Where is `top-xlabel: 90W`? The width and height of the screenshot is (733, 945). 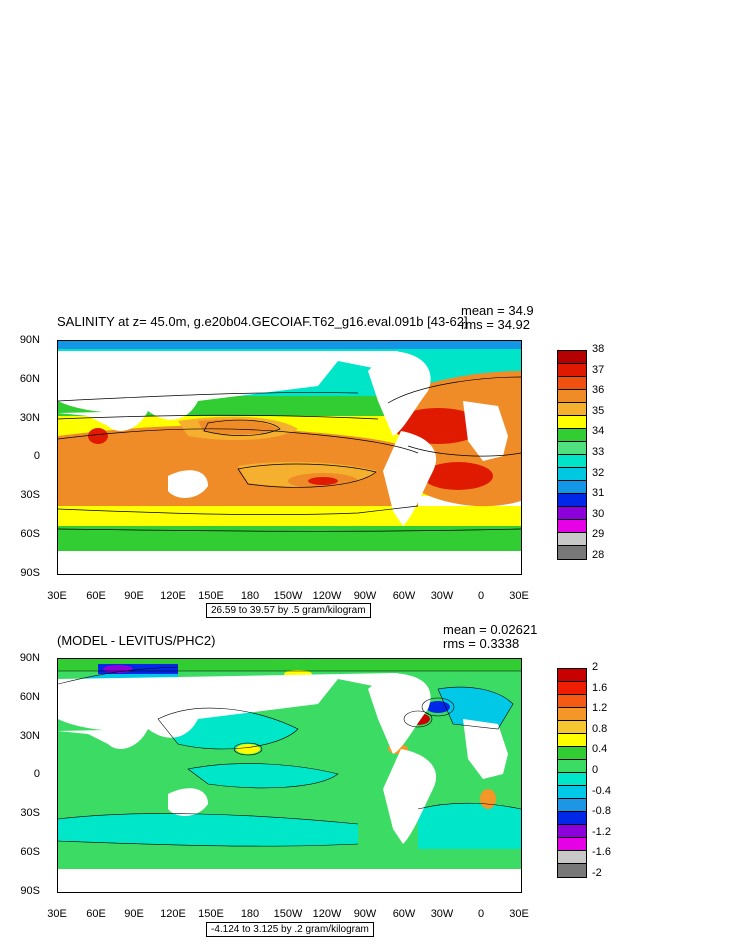 top-xlabel: 90W is located at coordinates (365, 596).